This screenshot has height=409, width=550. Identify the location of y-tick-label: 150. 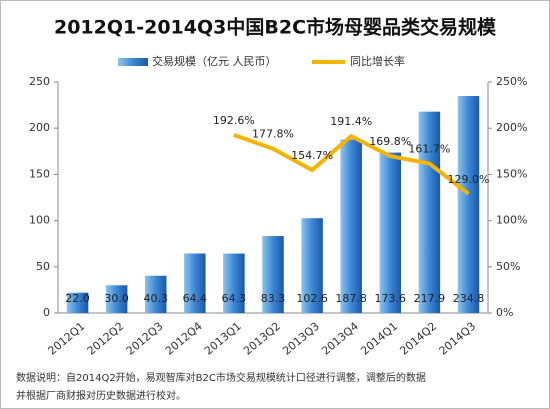
(39, 173).